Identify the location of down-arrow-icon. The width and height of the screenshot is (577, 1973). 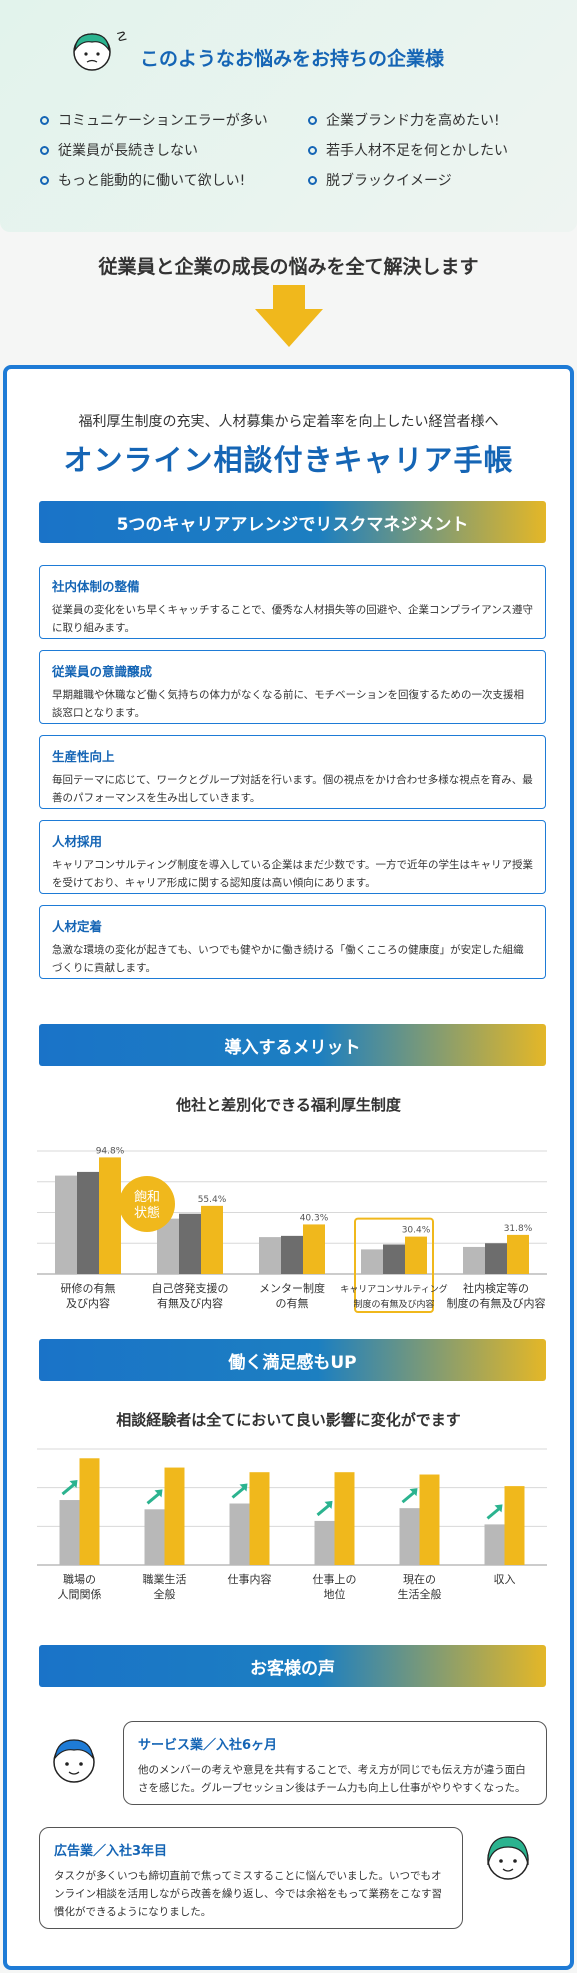
(289, 316).